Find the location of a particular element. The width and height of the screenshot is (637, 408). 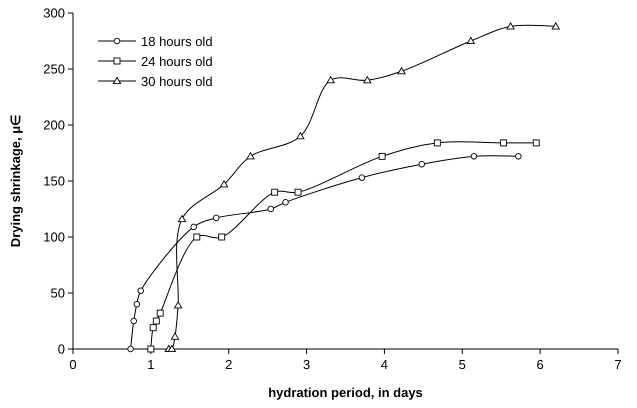

x-axis-title: hydration period, in days is located at coordinates (345, 392).